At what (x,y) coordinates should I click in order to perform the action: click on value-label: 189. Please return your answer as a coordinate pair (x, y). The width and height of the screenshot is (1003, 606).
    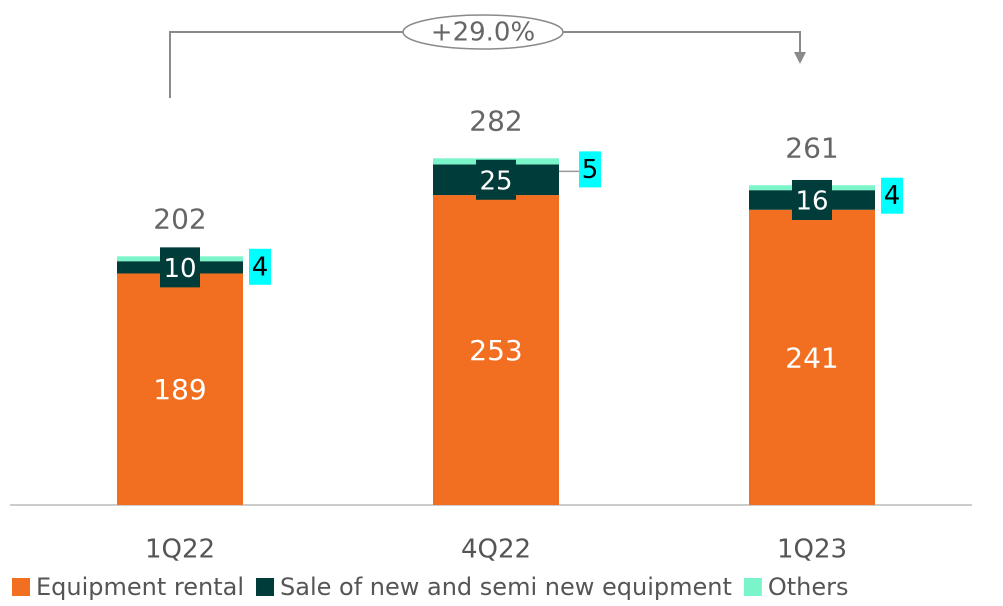
    Looking at the image, I should click on (179, 389).